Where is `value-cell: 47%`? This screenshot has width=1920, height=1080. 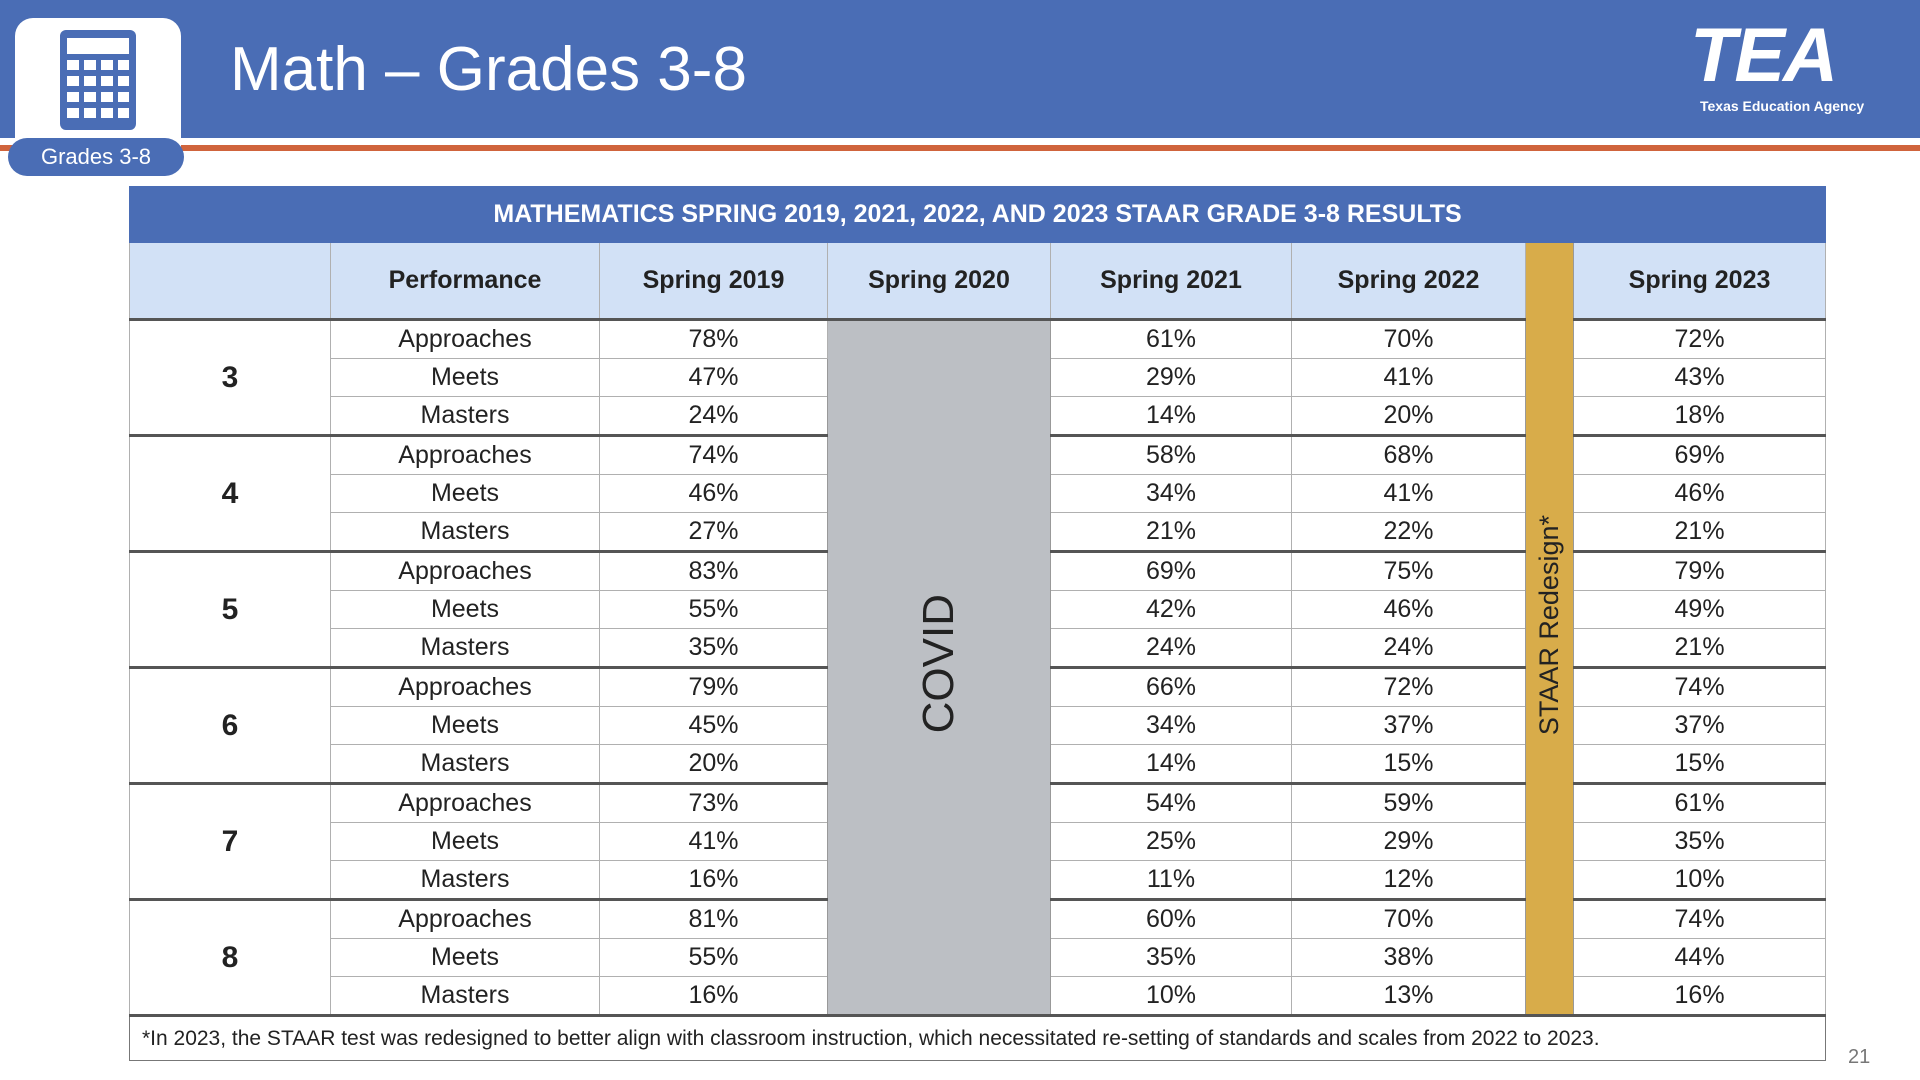 value-cell: 47% is located at coordinates (713, 377).